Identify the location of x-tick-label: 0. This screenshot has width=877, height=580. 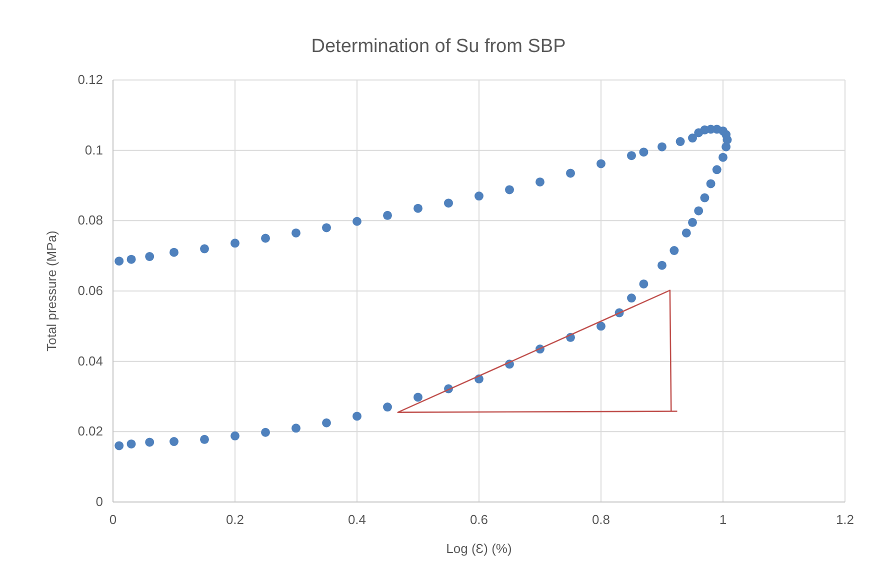
(113, 519).